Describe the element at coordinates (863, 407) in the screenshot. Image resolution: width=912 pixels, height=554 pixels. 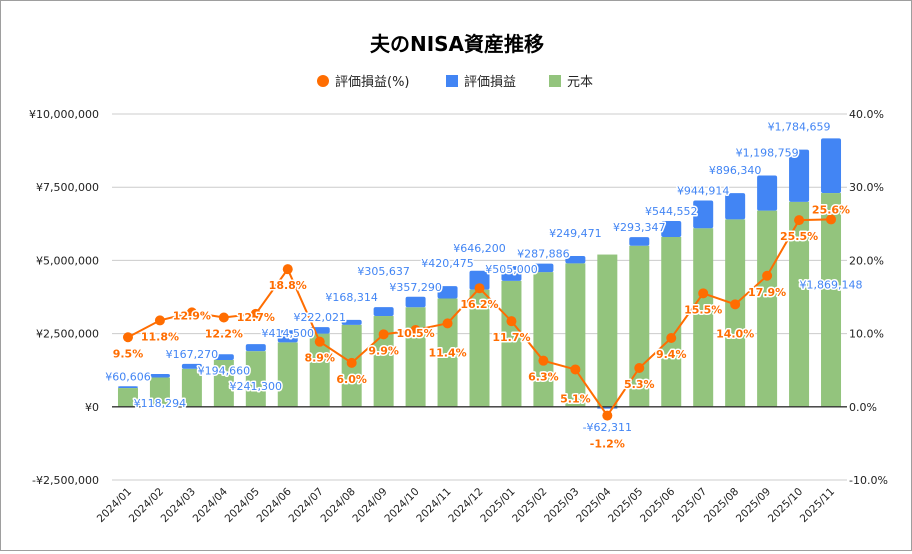
I see `right-tick-label: 0.0%` at that location.